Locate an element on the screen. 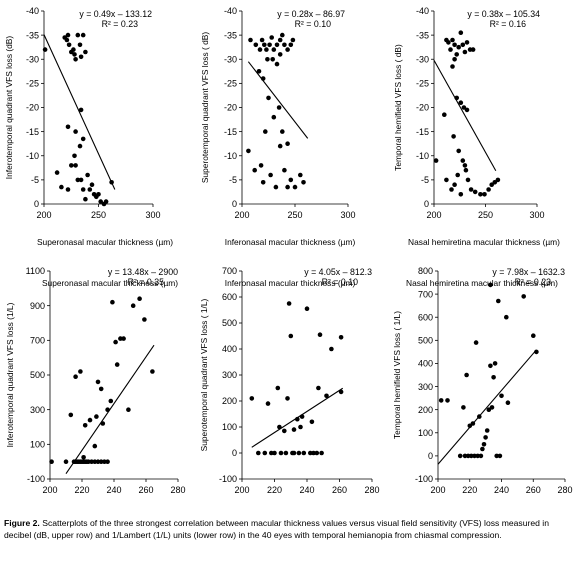 The width and height of the screenshot is (580, 565). x-tick-label: 260 is located at coordinates (145, 490).